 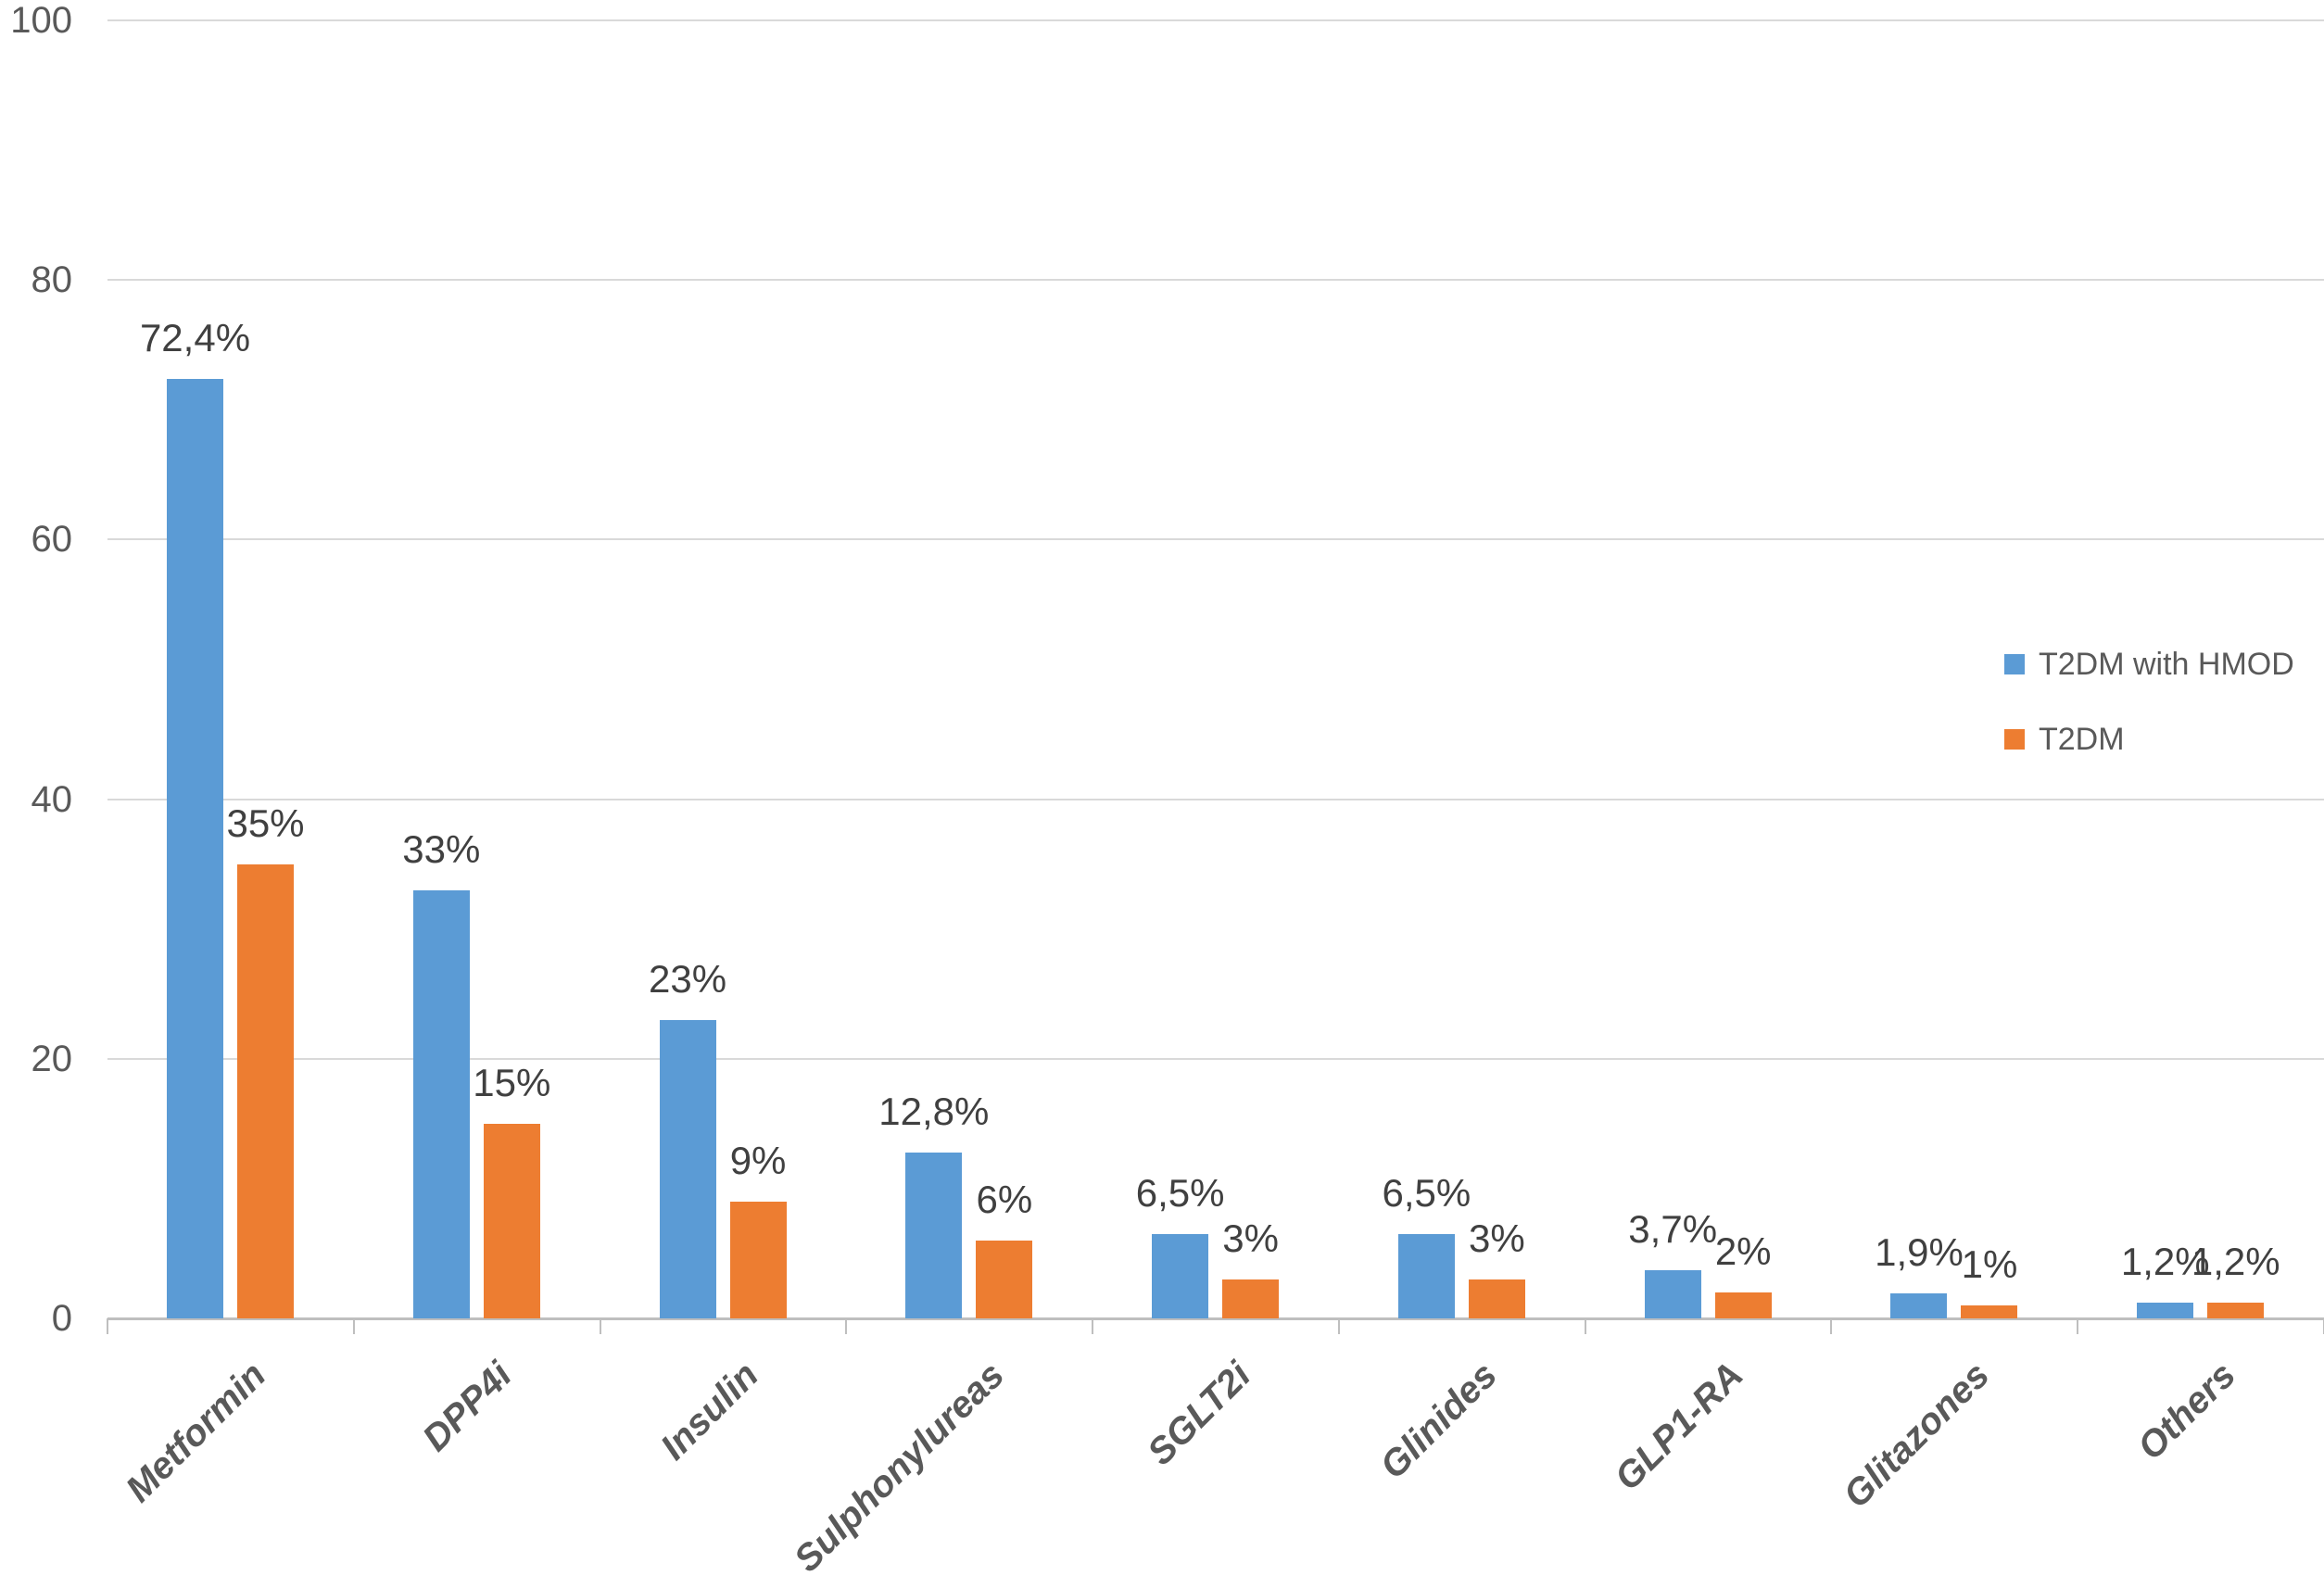 I want to click on legend-item: T2DM with HMOD, so click(x=2149, y=664).